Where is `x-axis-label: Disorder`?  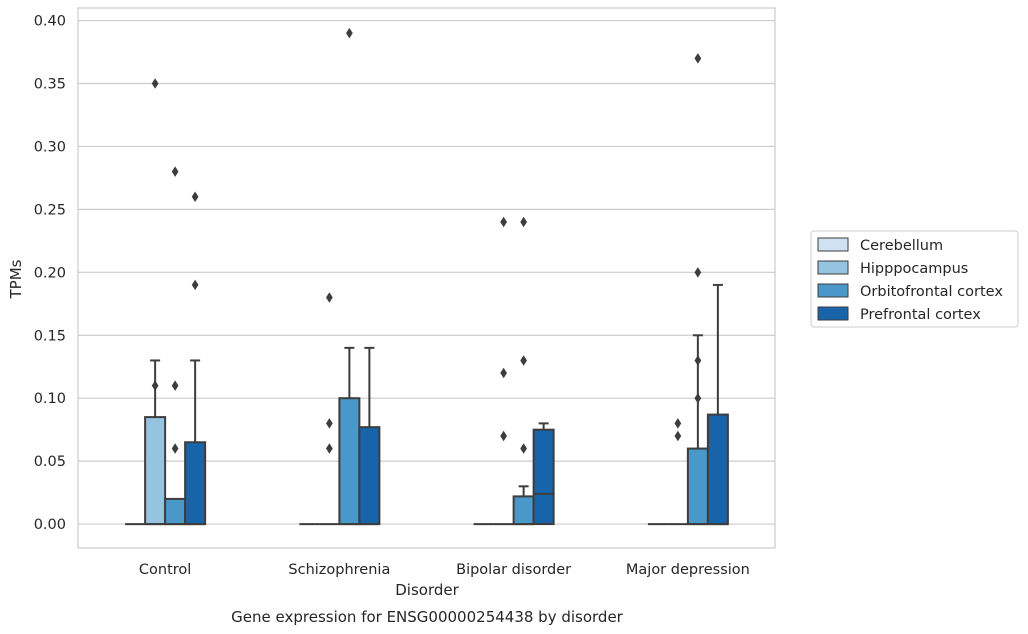 x-axis-label: Disorder is located at coordinates (427, 590).